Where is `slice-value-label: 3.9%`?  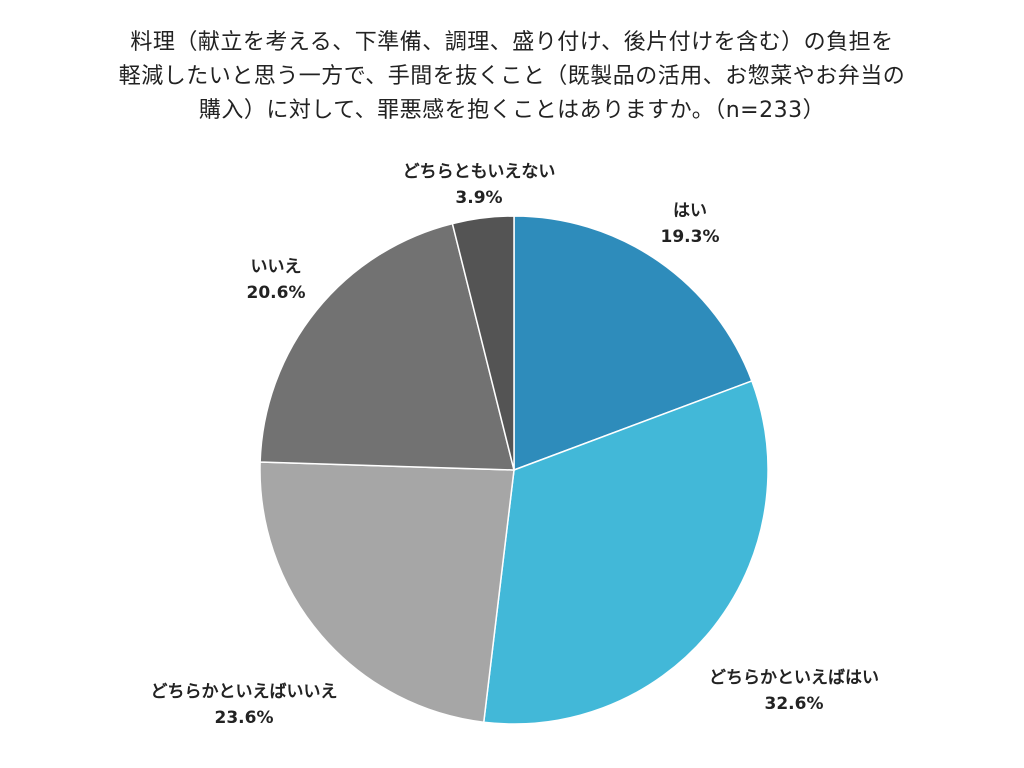
slice-value-label: 3.9% is located at coordinates (478, 198).